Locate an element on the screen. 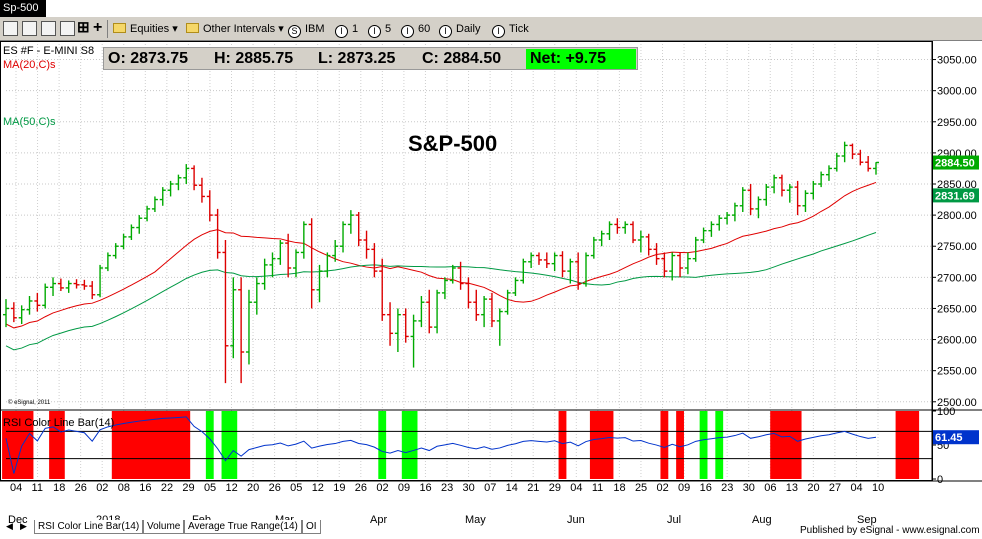 This screenshot has height=539, width=982. month-label: Dec is located at coordinates (18, 520).